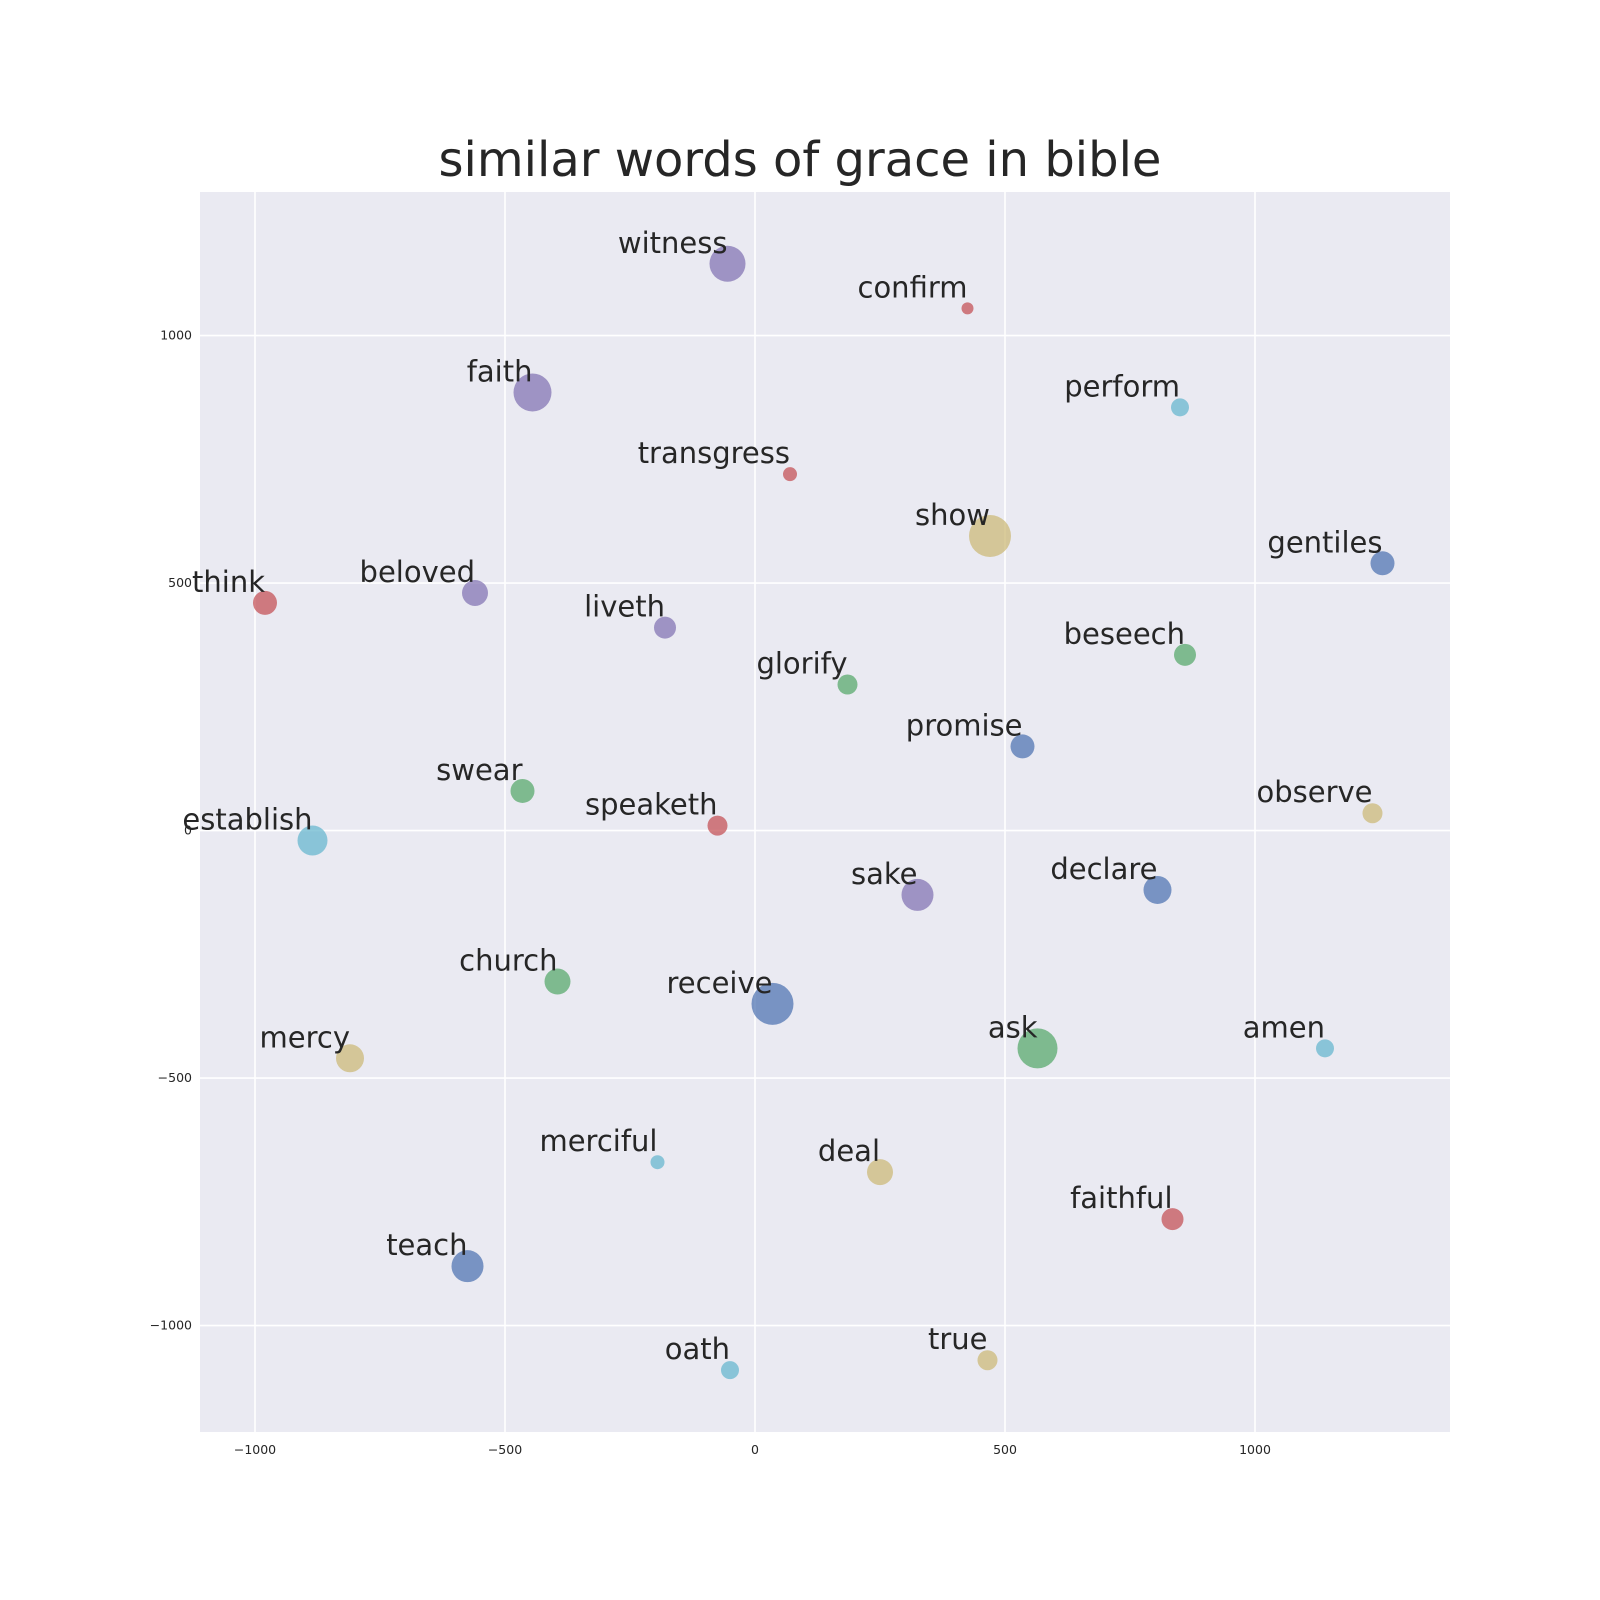 The width and height of the screenshot is (1600, 1600). I want to click on x-tick-label: −500, so click(505, 1449).